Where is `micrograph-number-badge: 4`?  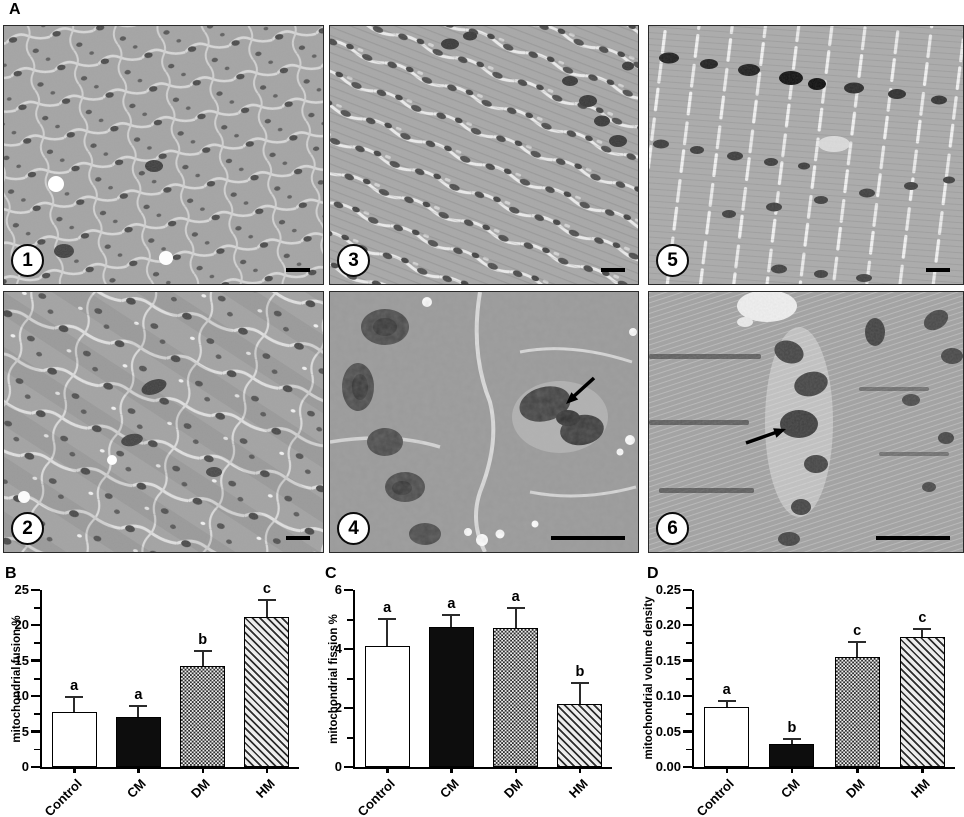 micrograph-number-badge: 4 is located at coordinates (353, 528).